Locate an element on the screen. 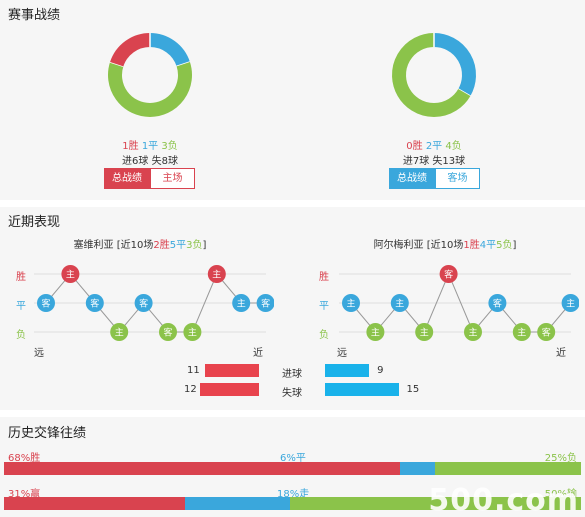 Image resolution: width=585 pixels, height=517 pixels. left-goals-for-value: 11 is located at coordinates (193, 370).